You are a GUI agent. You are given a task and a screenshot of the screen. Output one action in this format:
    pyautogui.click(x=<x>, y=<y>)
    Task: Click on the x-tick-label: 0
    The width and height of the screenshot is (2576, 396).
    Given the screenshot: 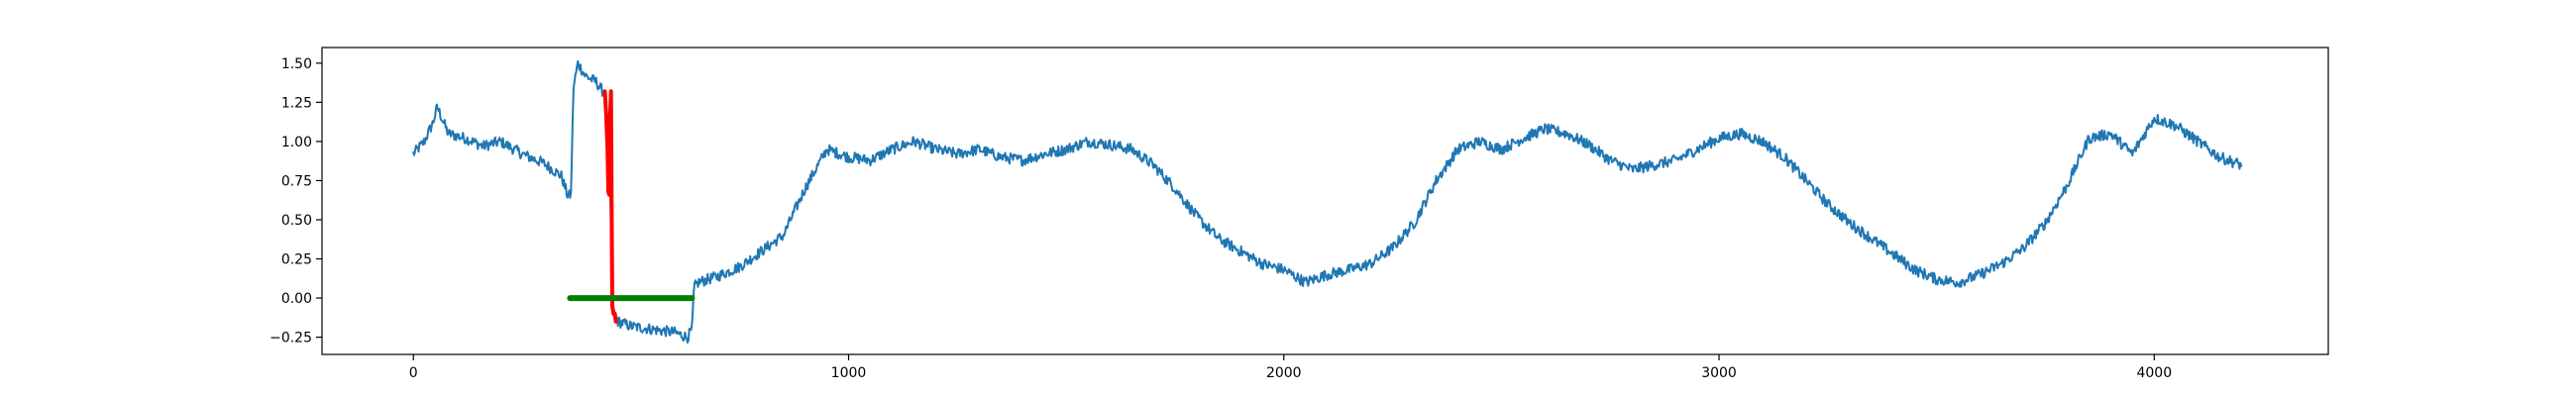 What is the action you would take?
    pyautogui.click(x=413, y=373)
    